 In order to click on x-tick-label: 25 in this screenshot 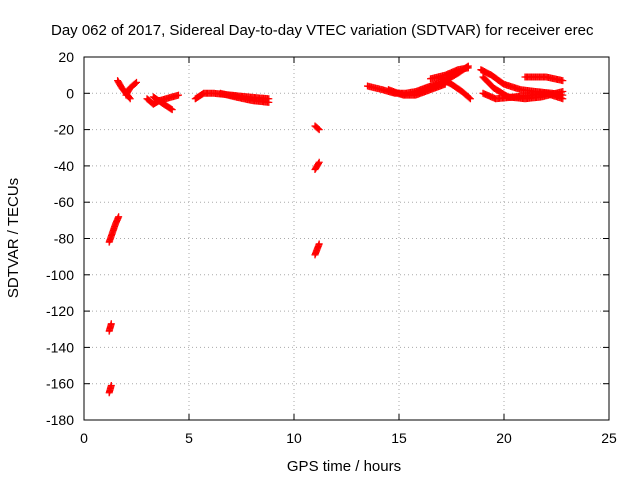, I will do `click(609, 438)`.